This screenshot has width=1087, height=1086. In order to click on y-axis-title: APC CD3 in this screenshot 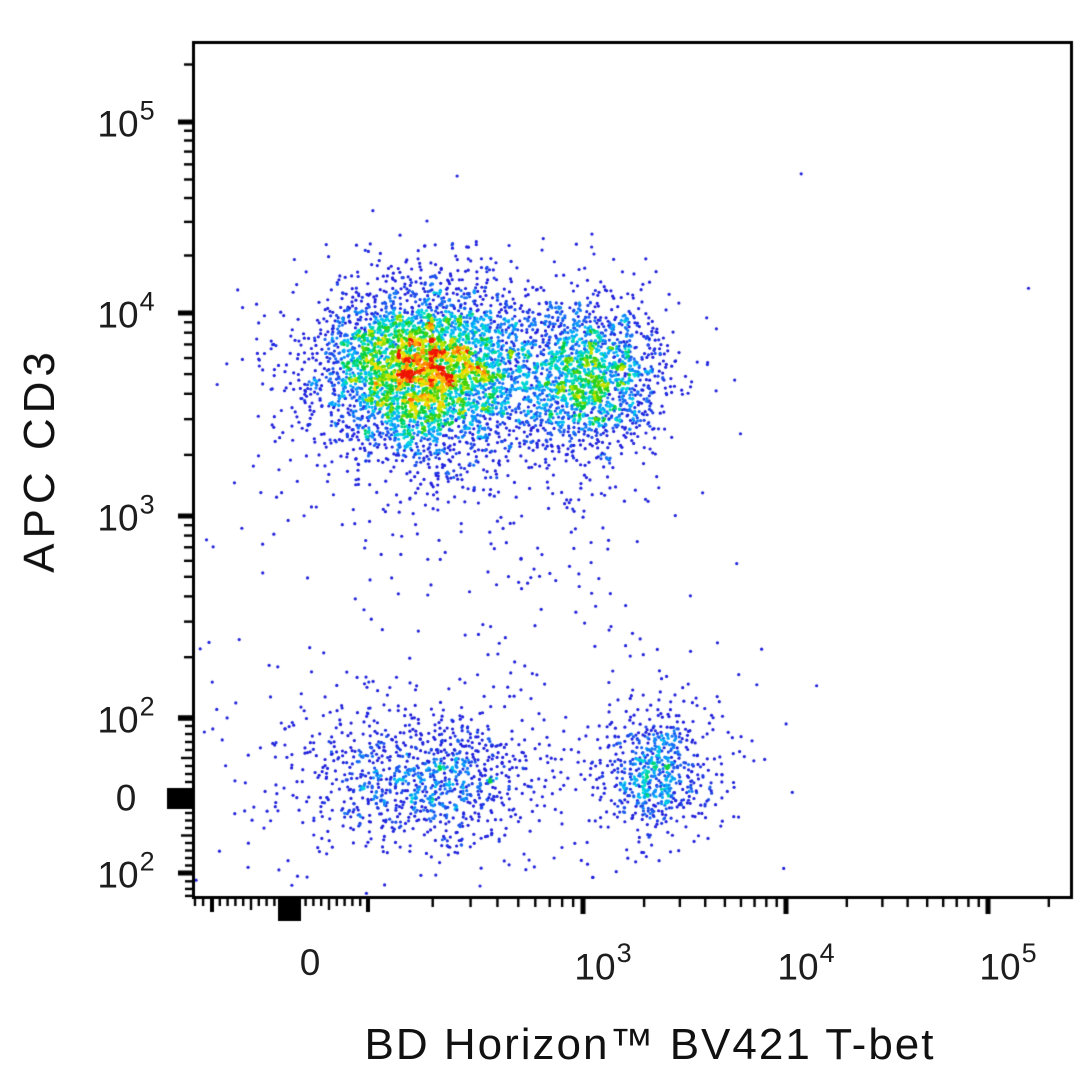, I will do `click(39, 460)`.